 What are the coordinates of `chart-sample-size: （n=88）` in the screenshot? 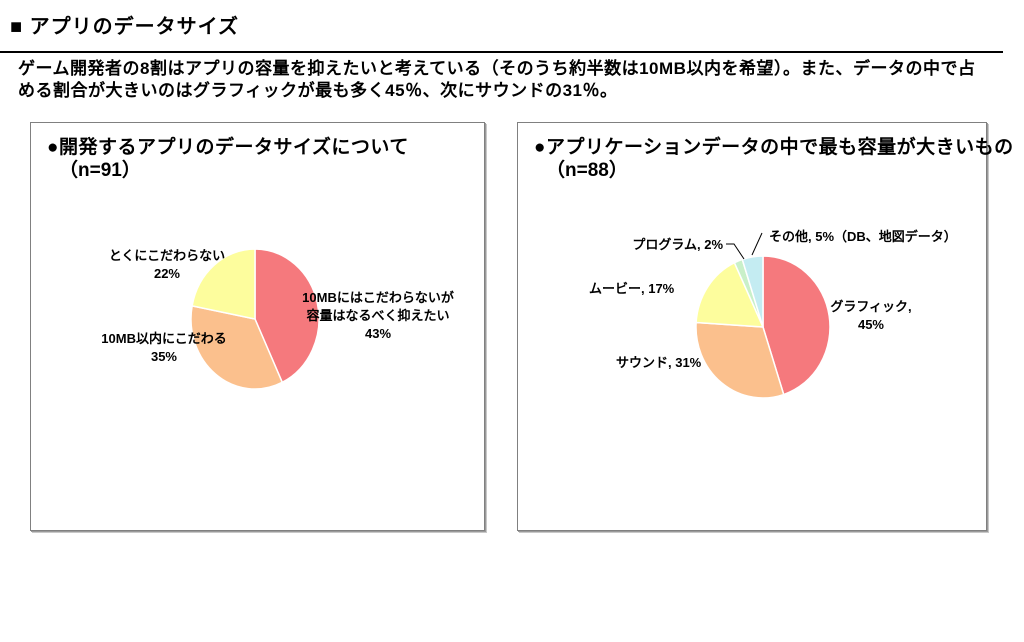 It's located at (587, 170).